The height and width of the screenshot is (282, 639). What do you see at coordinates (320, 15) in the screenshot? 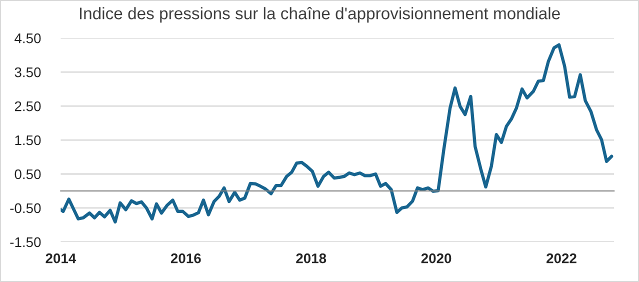
I see `chart-title: Indice des pressions sur la chaîne d'approvisionnement mondiale` at bounding box center [320, 15].